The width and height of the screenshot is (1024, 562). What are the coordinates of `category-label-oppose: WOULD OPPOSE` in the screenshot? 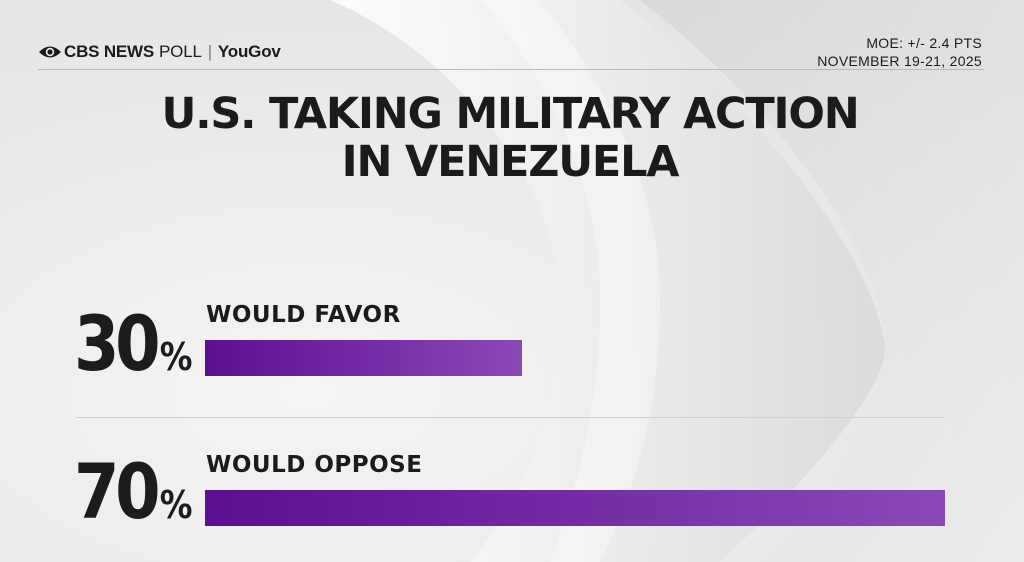 It's located at (314, 465).